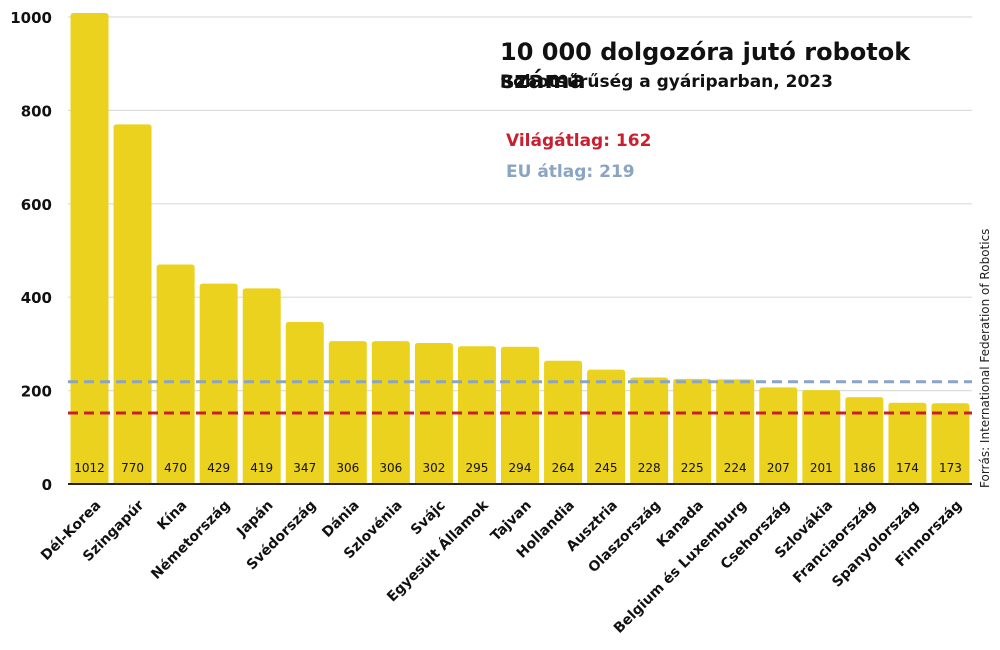  What do you see at coordinates (476, 468) in the screenshot?
I see `data-label: 295` at bounding box center [476, 468].